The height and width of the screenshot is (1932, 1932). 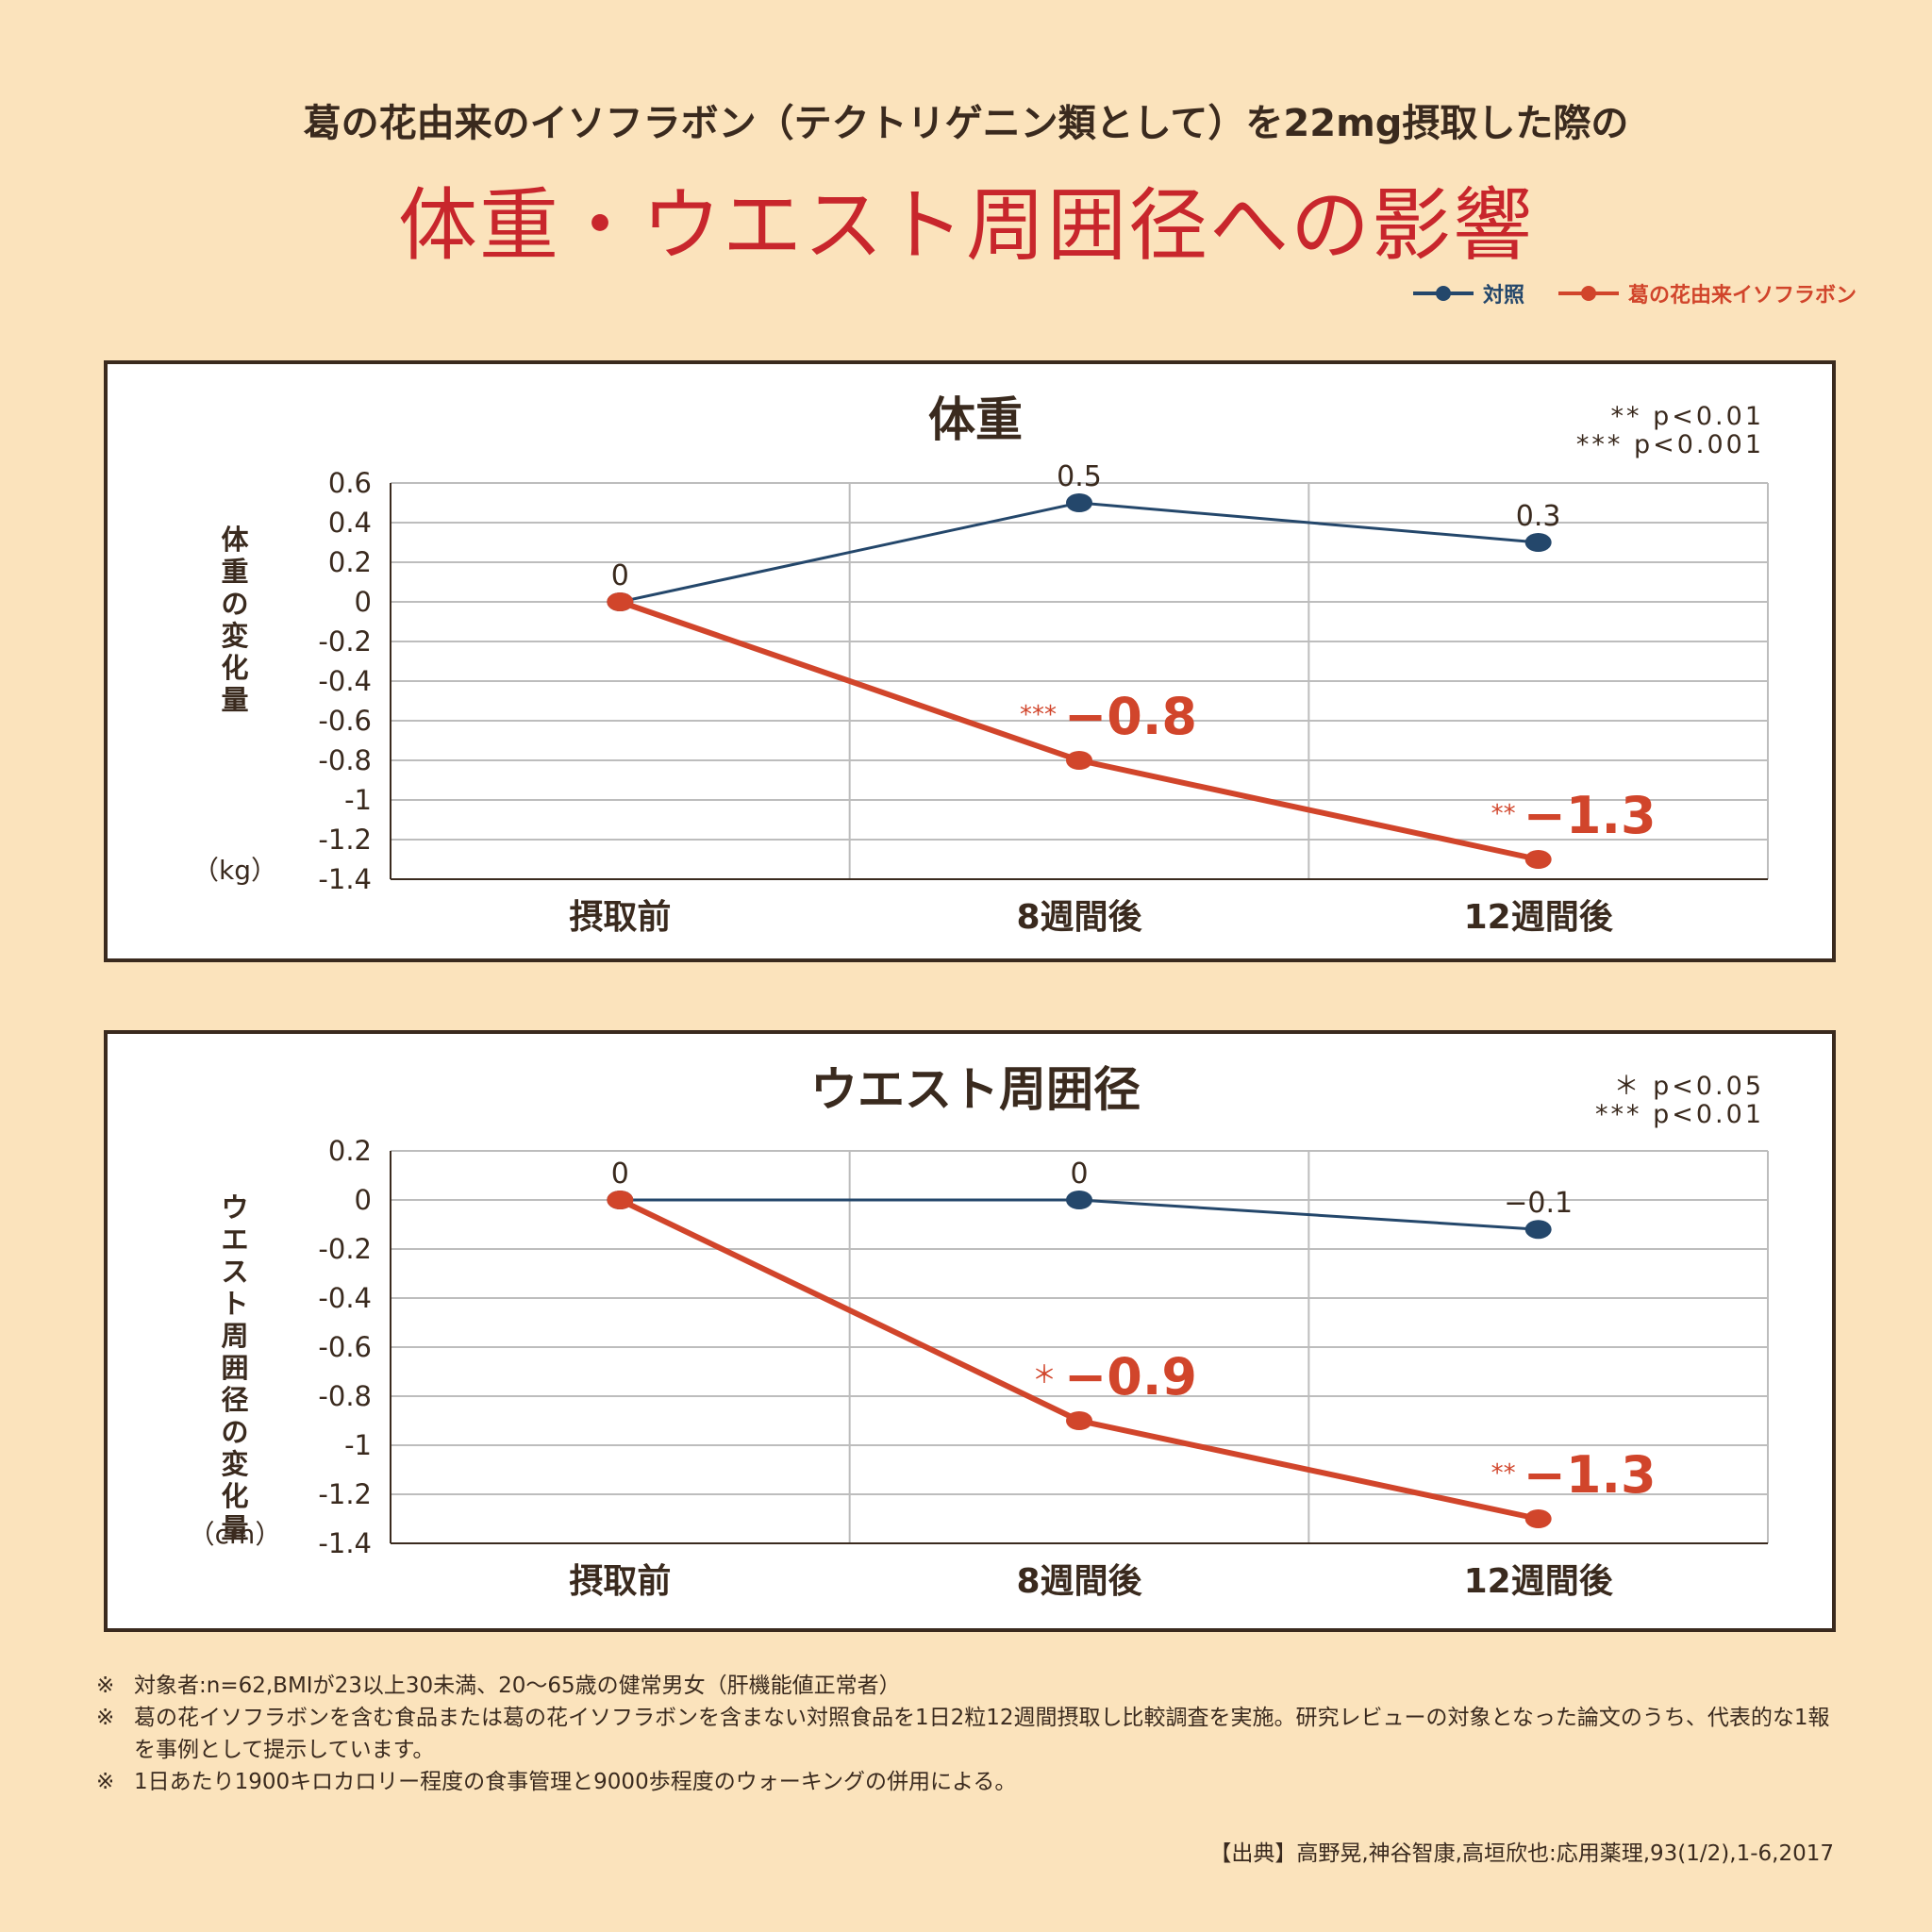 I want to click on legend-line-control, so click(x=1443, y=293).